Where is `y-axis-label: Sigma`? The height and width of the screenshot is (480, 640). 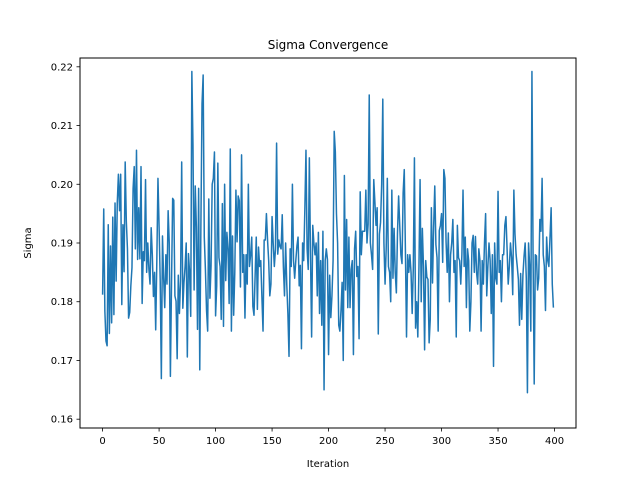 y-axis-label: Sigma is located at coordinates (28, 242).